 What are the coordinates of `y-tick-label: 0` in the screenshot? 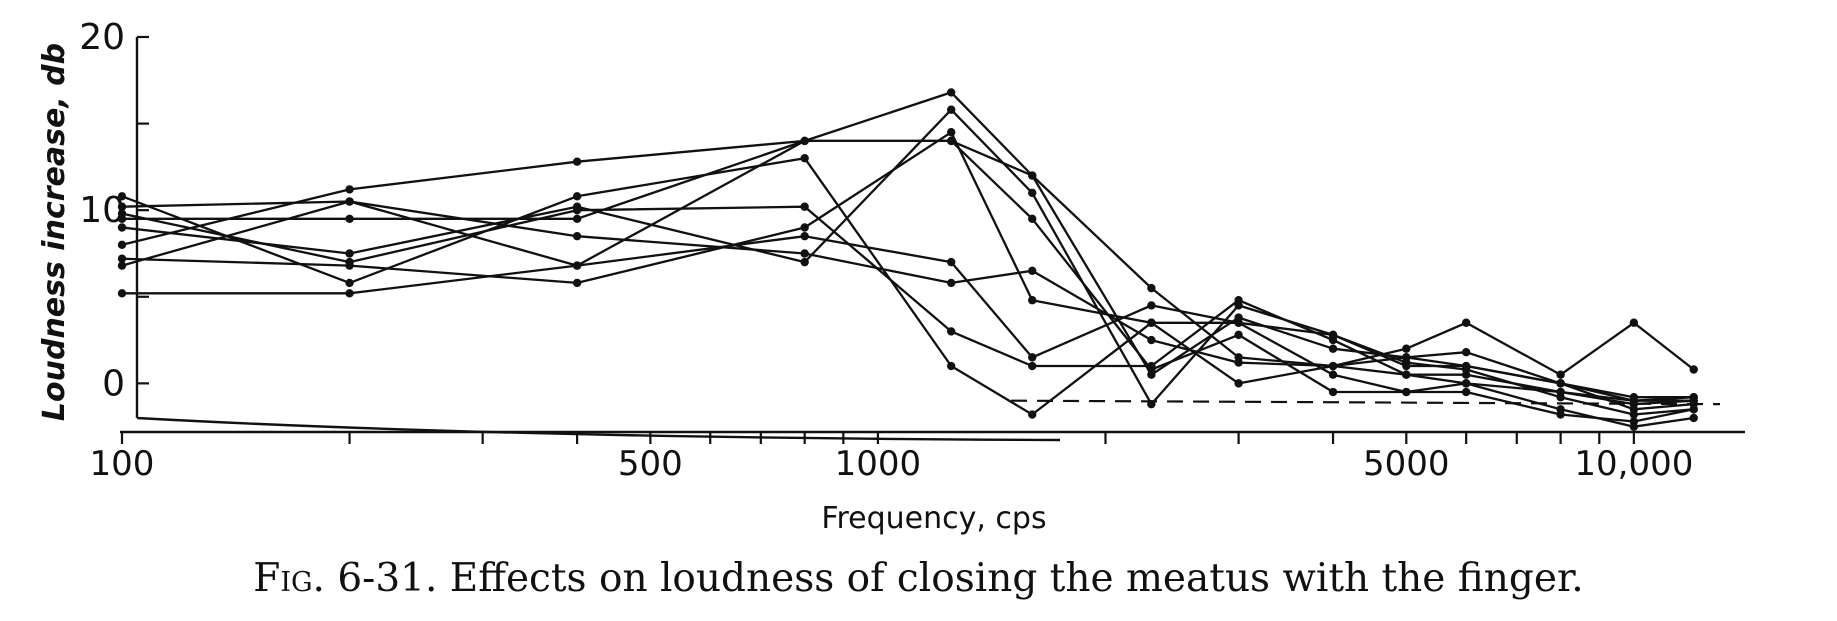 It's located at (113, 383).